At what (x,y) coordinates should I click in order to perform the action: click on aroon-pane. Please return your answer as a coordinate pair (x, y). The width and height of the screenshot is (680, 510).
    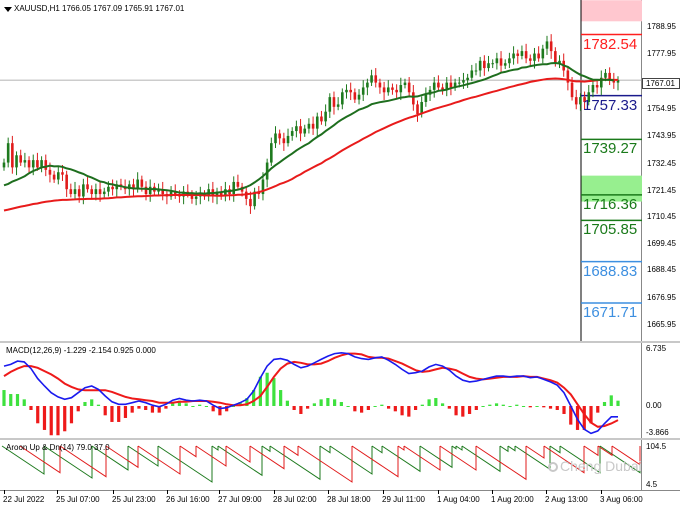
    Looking at the image, I should click on (321, 465).